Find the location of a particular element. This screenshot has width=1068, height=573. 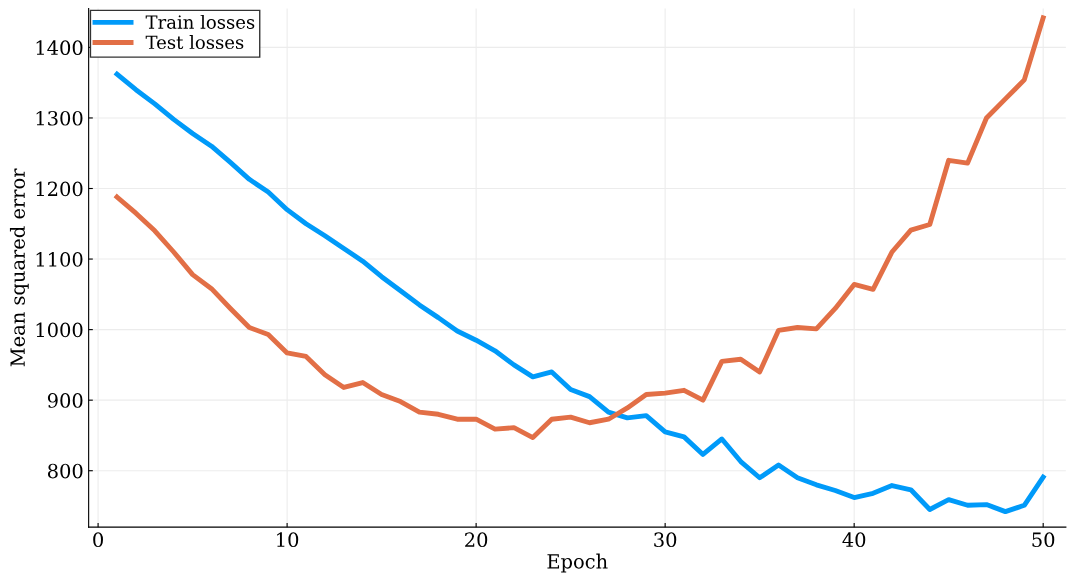

y-tick-label: 800 is located at coordinates (65, 471).